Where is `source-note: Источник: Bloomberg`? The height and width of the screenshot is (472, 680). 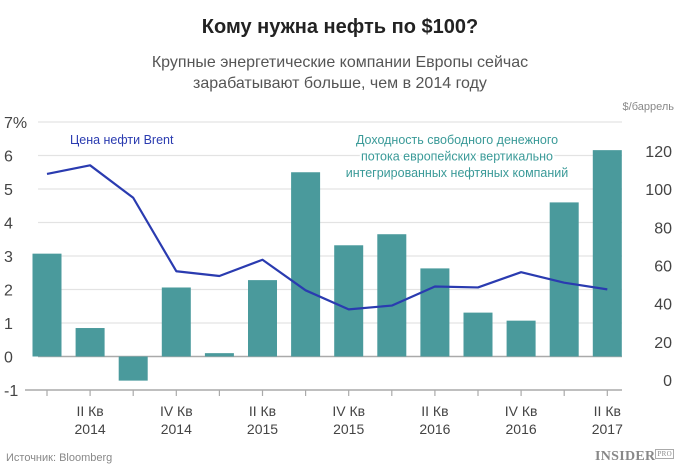
source-note: Источник: Bloomberg is located at coordinates (59, 458).